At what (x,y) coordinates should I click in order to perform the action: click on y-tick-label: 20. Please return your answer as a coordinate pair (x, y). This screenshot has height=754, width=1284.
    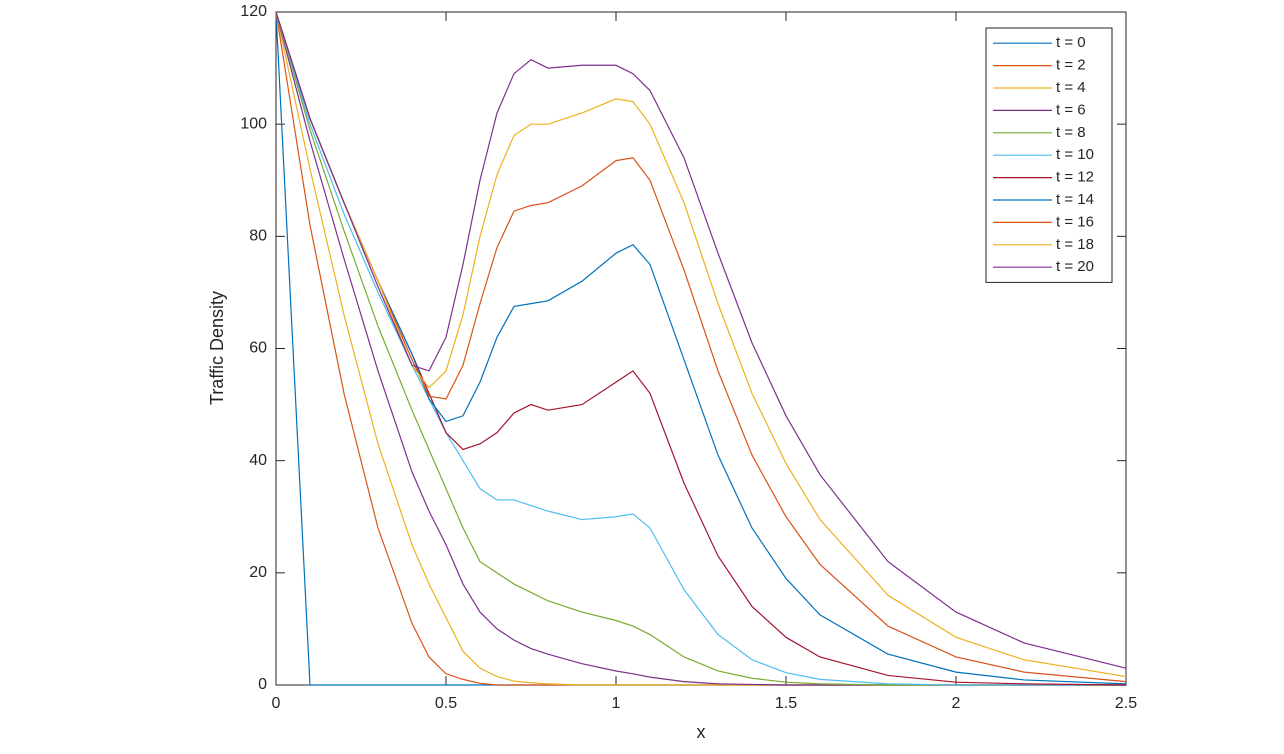
    Looking at the image, I should click on (258, 572).